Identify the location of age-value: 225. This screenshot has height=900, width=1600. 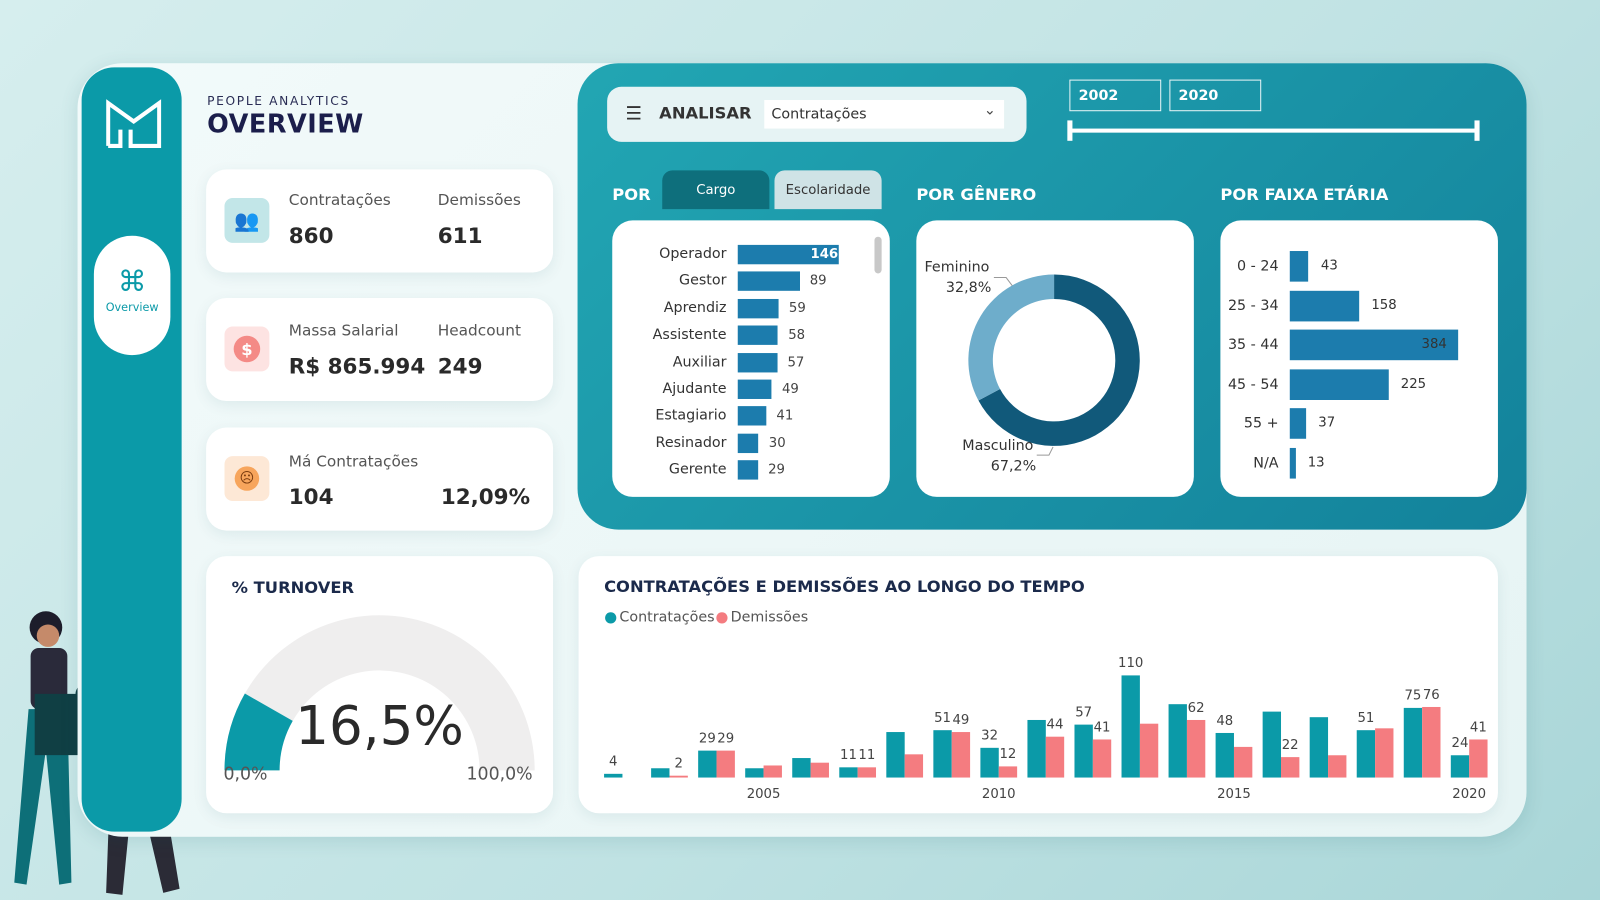
(1413, 384).